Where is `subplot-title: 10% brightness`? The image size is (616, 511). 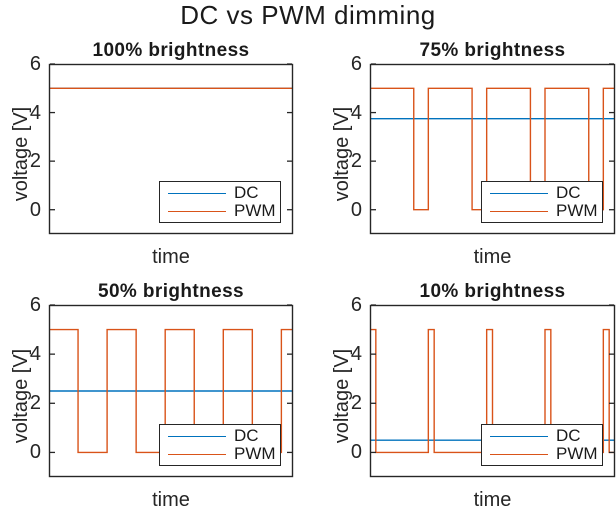
subplot-title: 10% brightness is located at coordinates (492, 291).